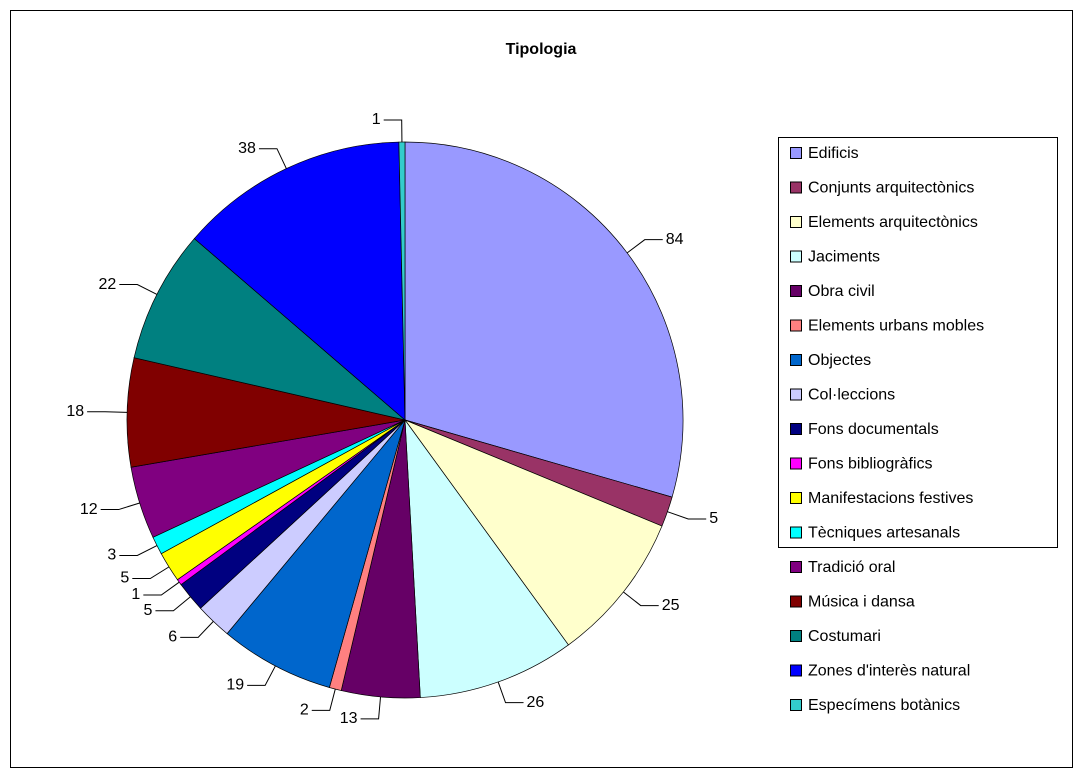 The height and width of the screenshot is (783, 1083). I want to click on legend-label: Obra civil, so click(841, 291).